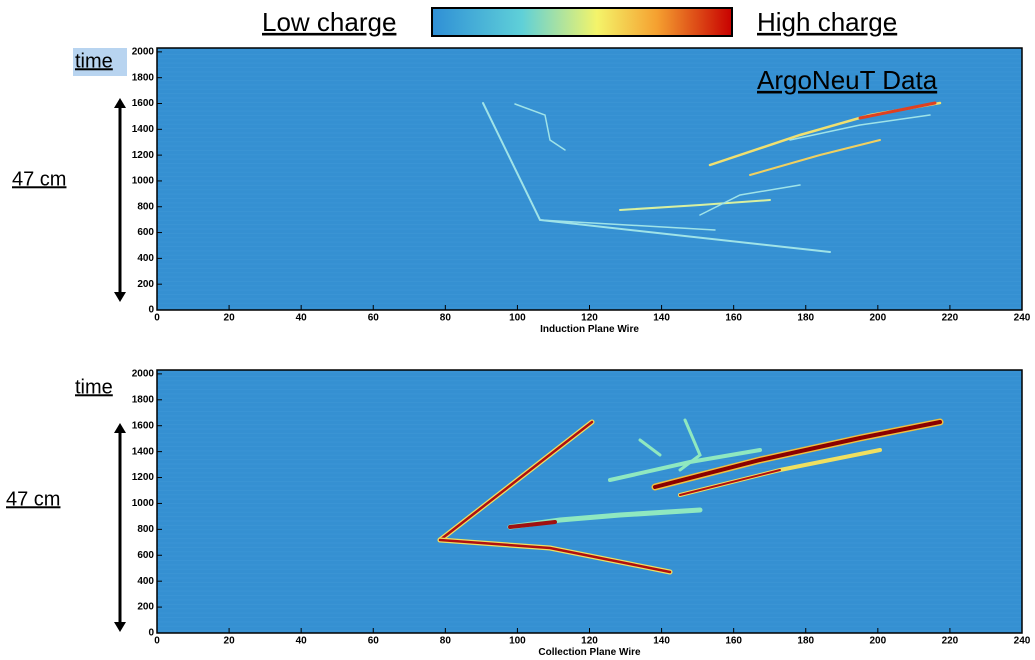  I want to click on colorbar, so click(582, 22).